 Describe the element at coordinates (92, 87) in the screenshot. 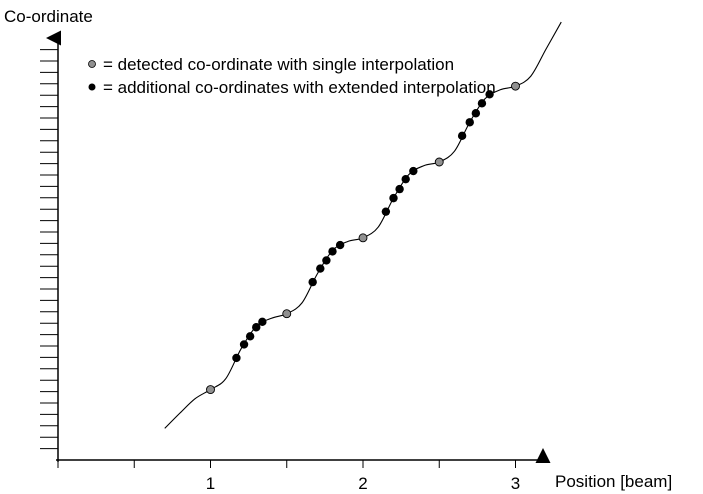

I see `legend-marker-additional` at that location.